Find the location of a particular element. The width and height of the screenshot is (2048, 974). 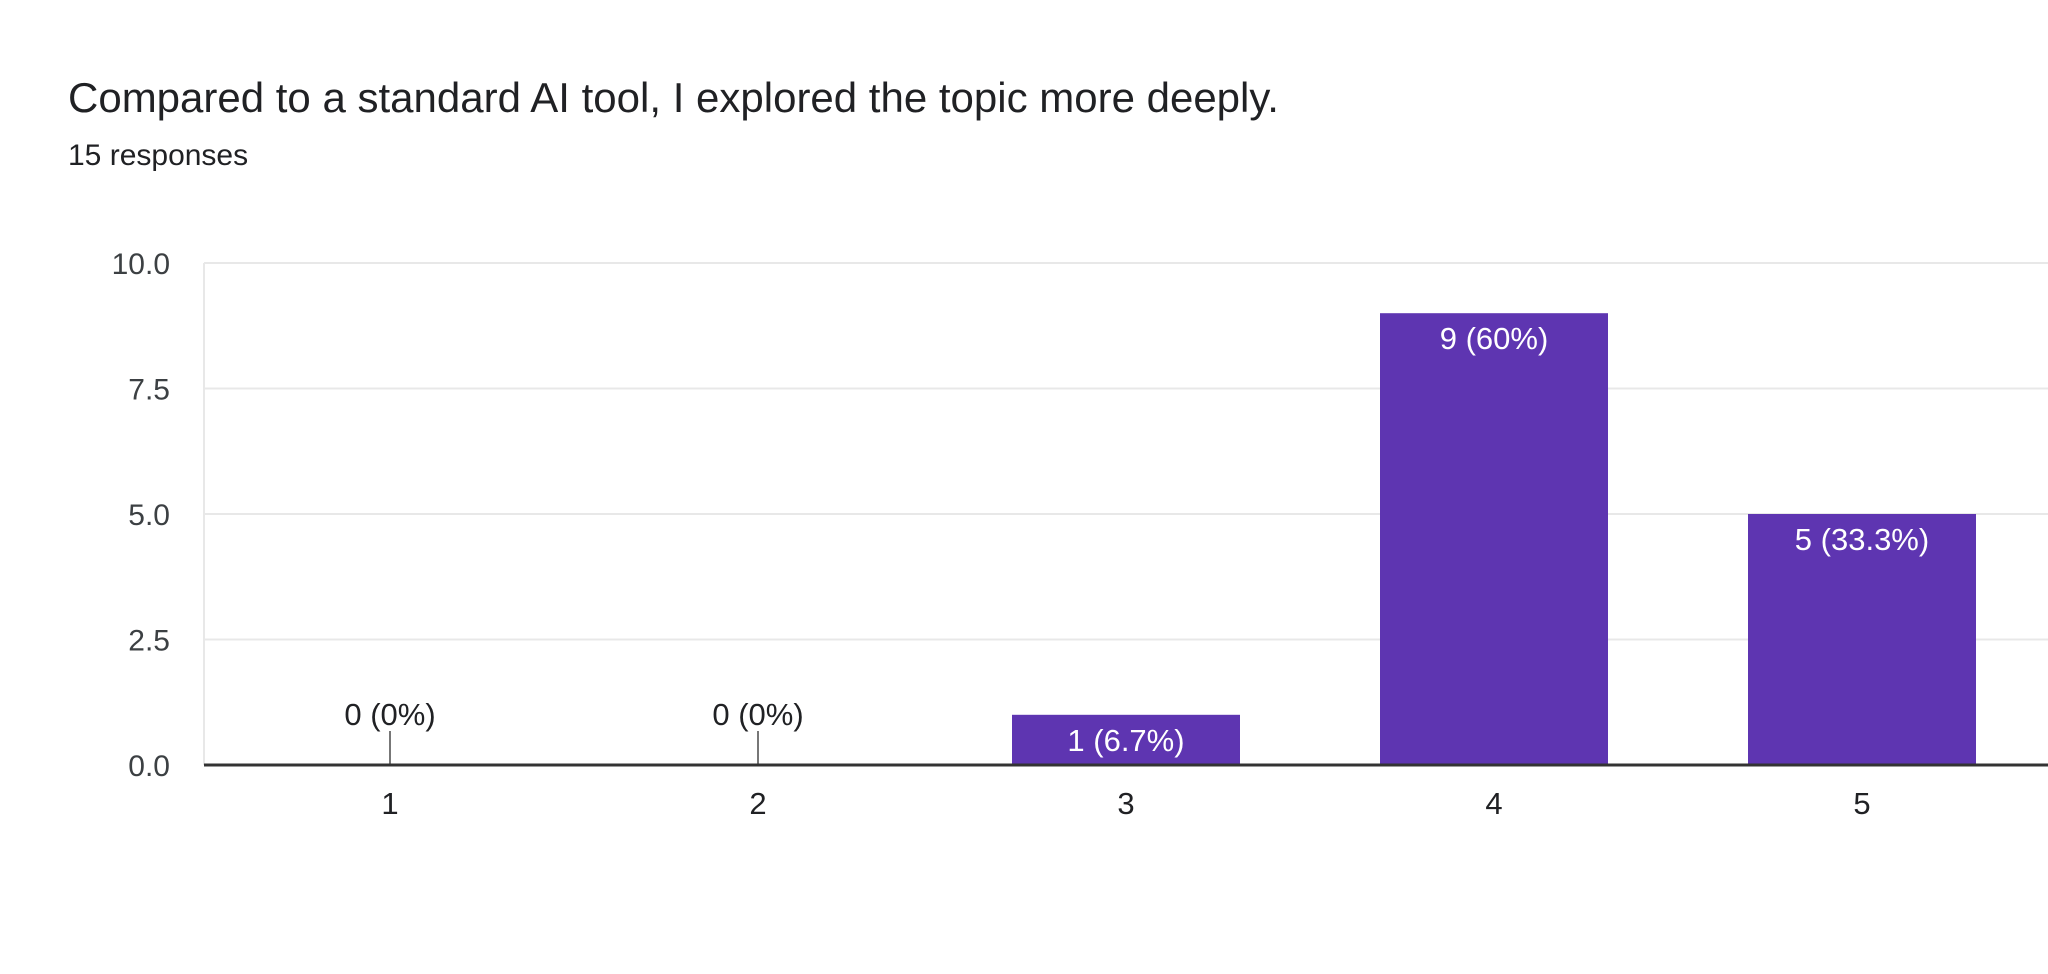

x-category-label: 5 is located at coordinates (1861, 803).